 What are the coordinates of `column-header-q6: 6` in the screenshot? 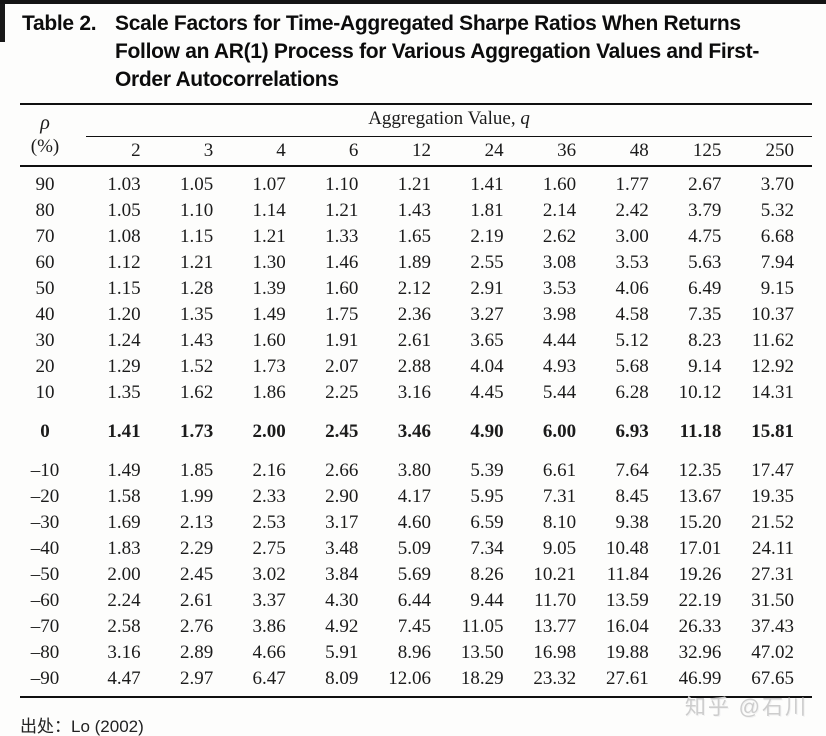 It's located at (340, 151).